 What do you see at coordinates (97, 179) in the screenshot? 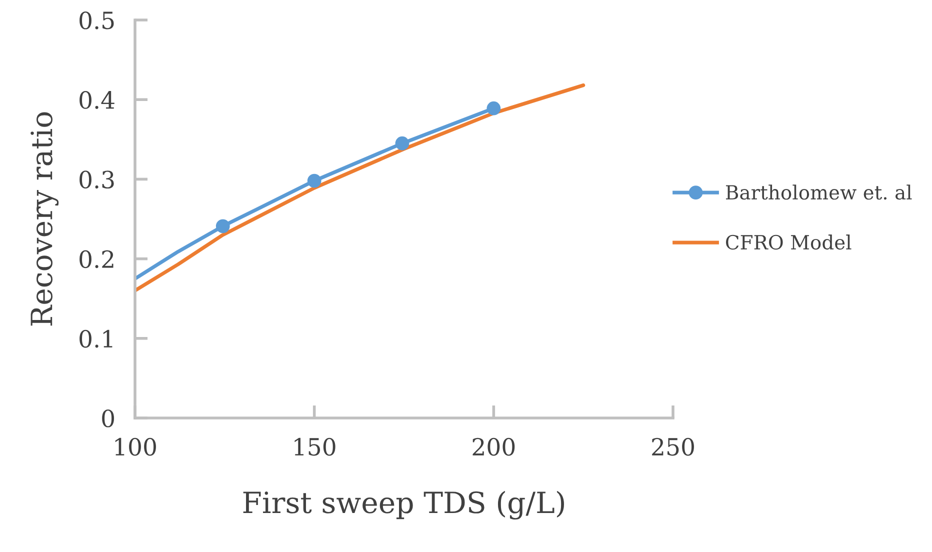
I see `y-tick-label: 0.3` at bounding box center [97, 179].